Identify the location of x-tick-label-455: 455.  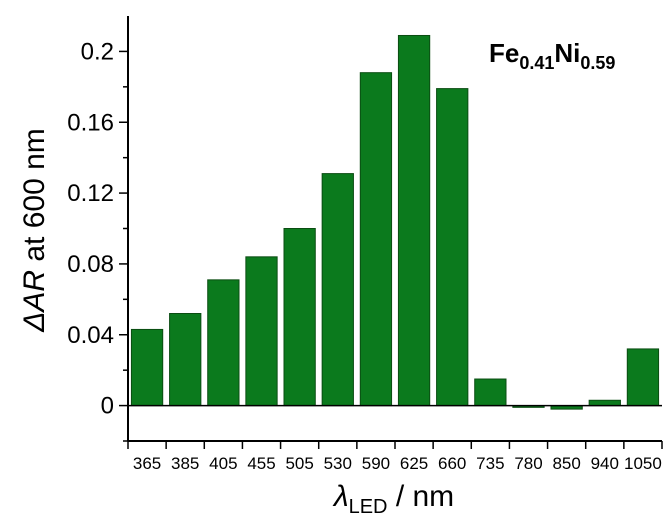
(261, 463).